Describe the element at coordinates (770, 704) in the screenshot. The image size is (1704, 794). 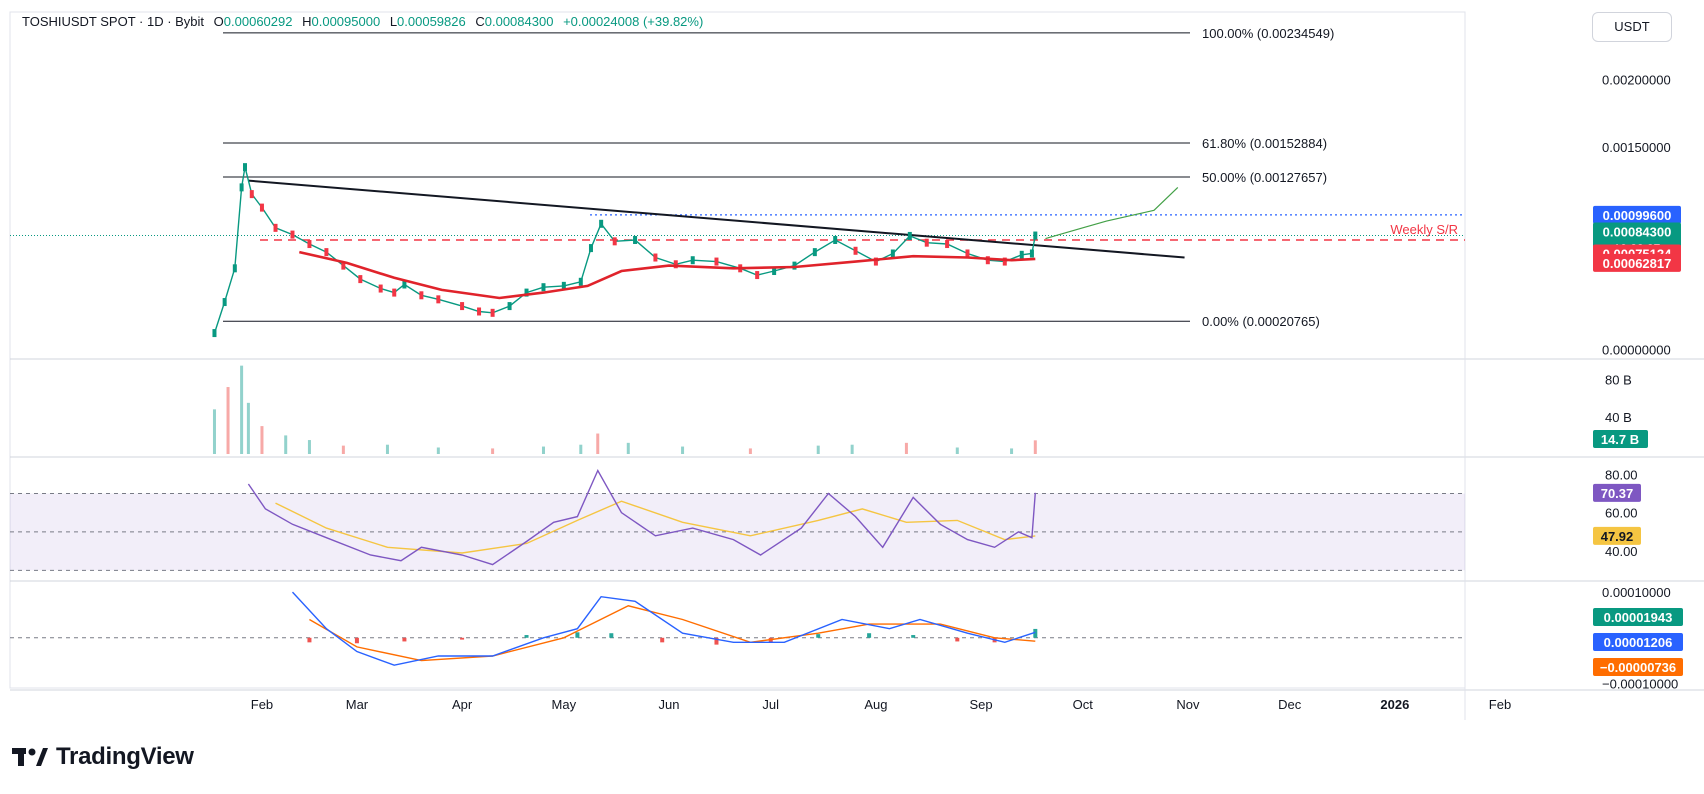
I see `time-axis-tick: Jul` at that location.